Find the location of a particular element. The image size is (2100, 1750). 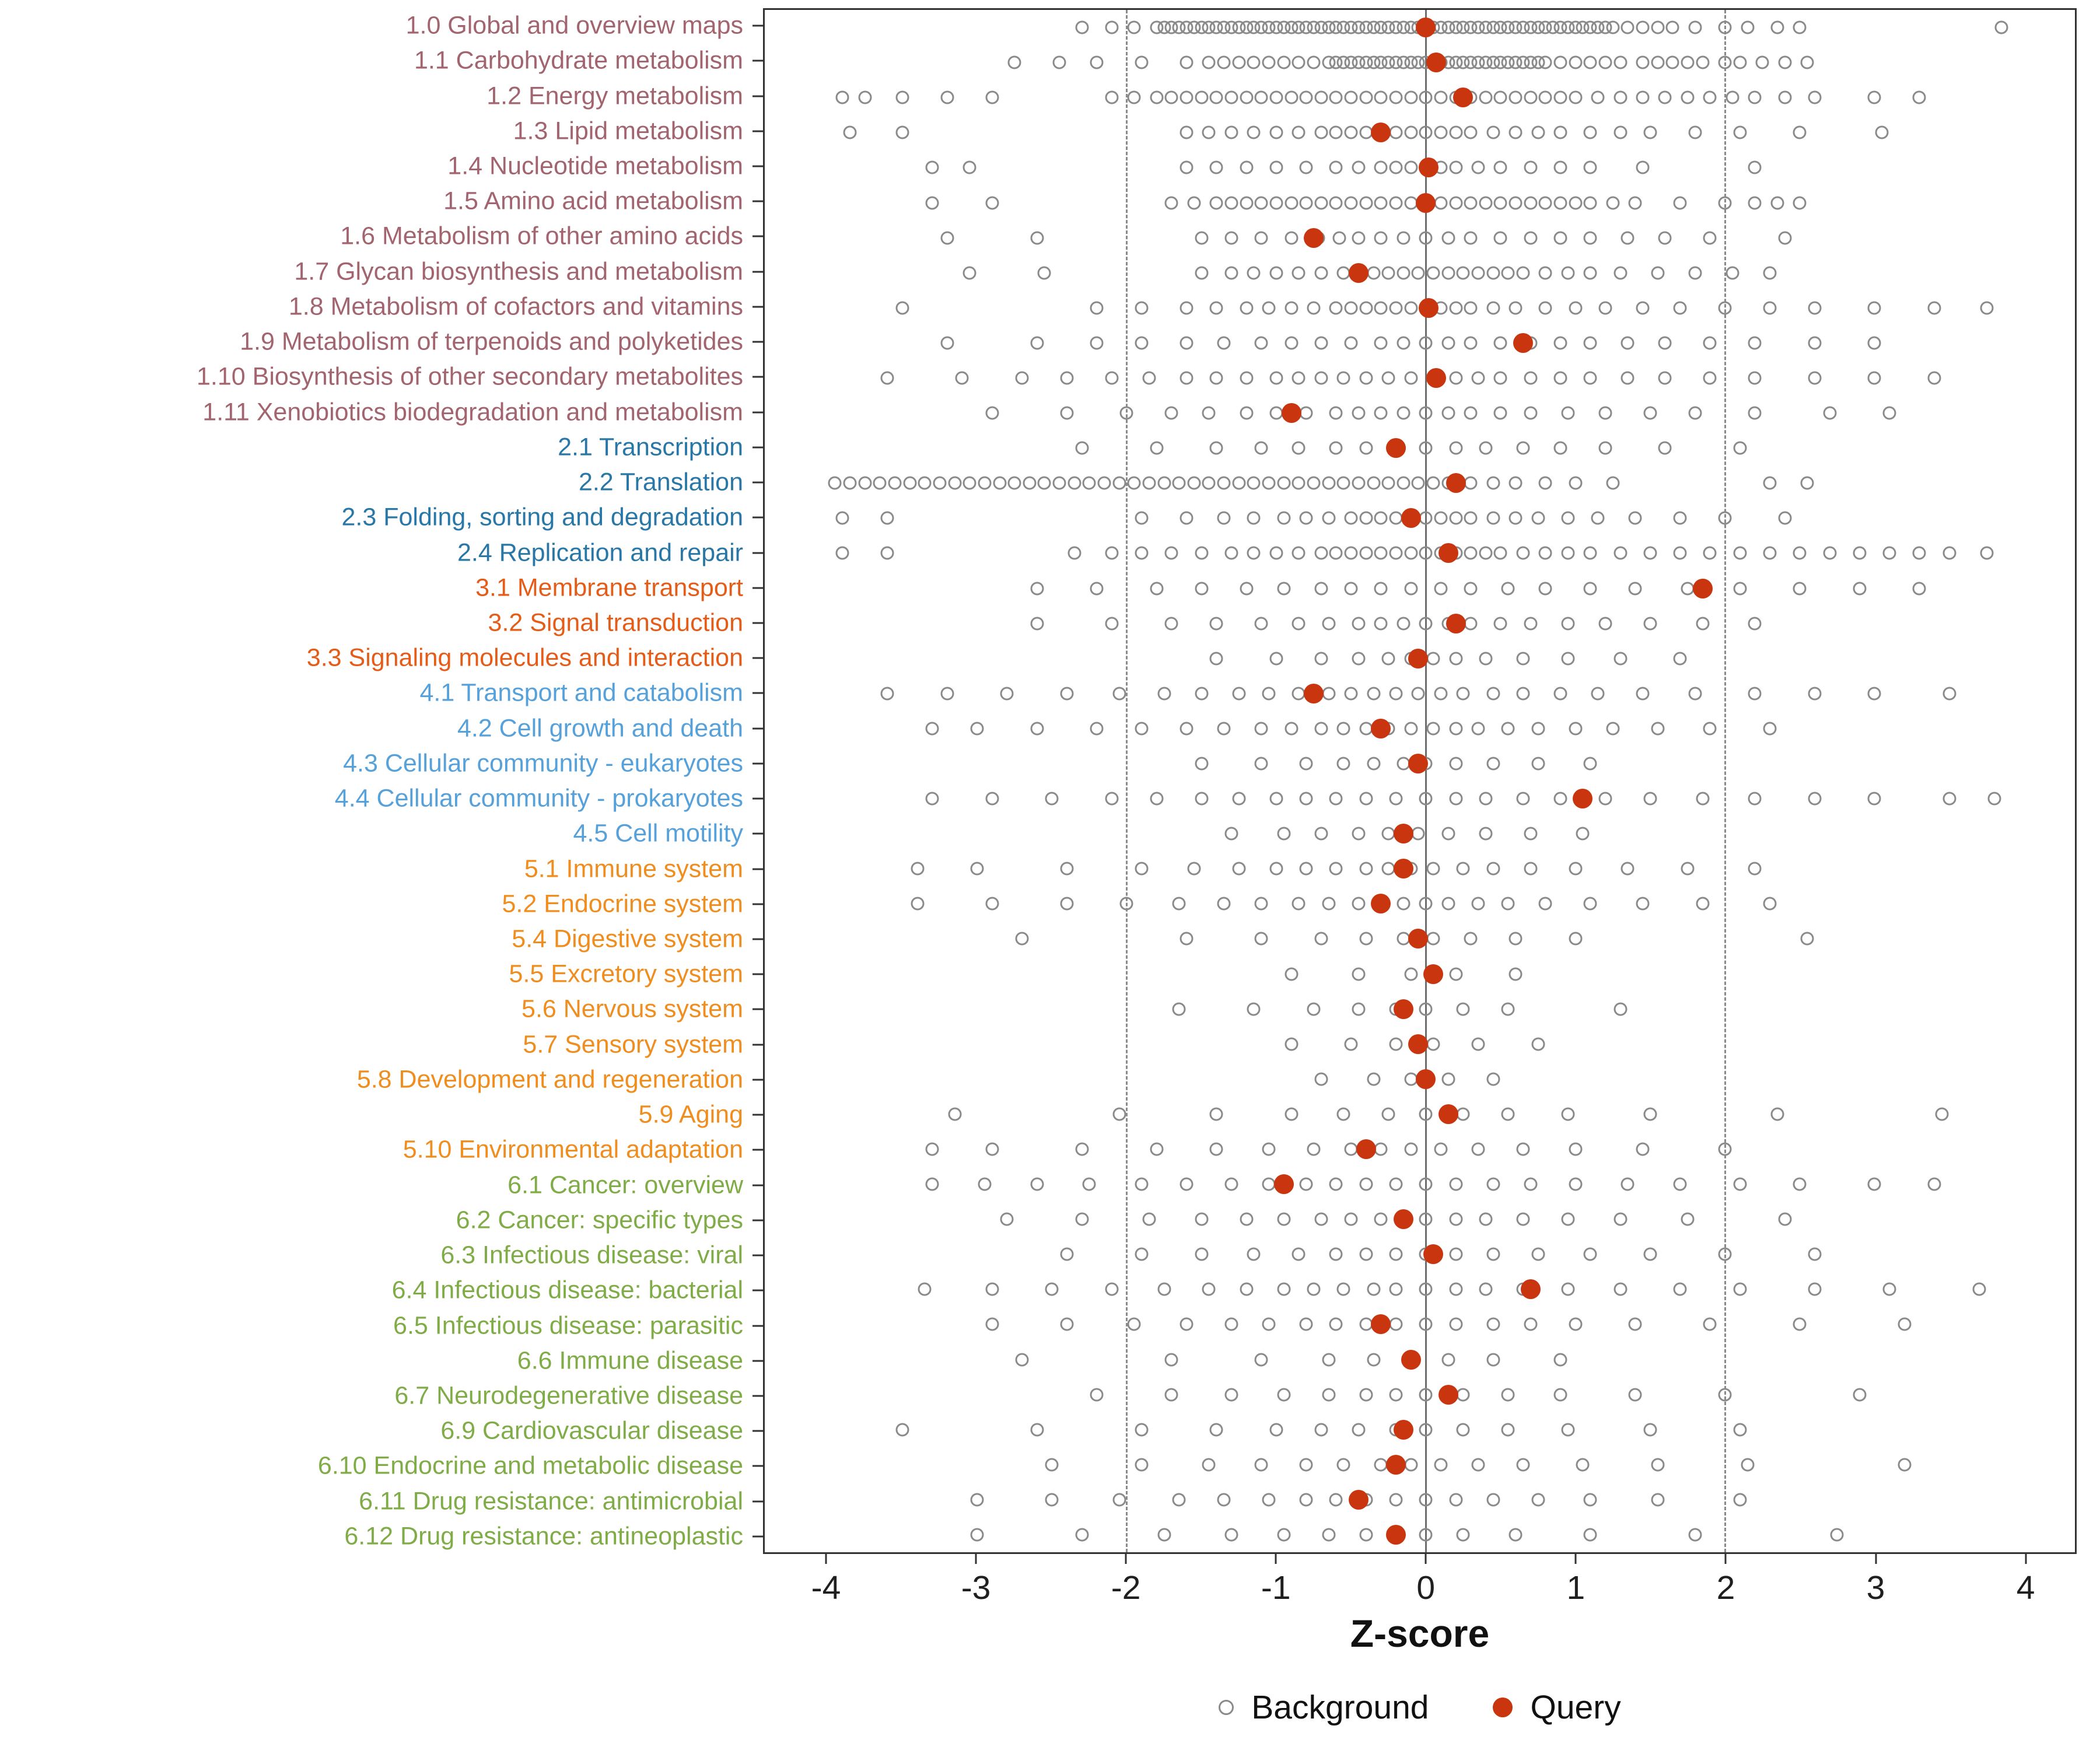

category-label: 5.4 Digestive system is located at coordinates (627, 939).